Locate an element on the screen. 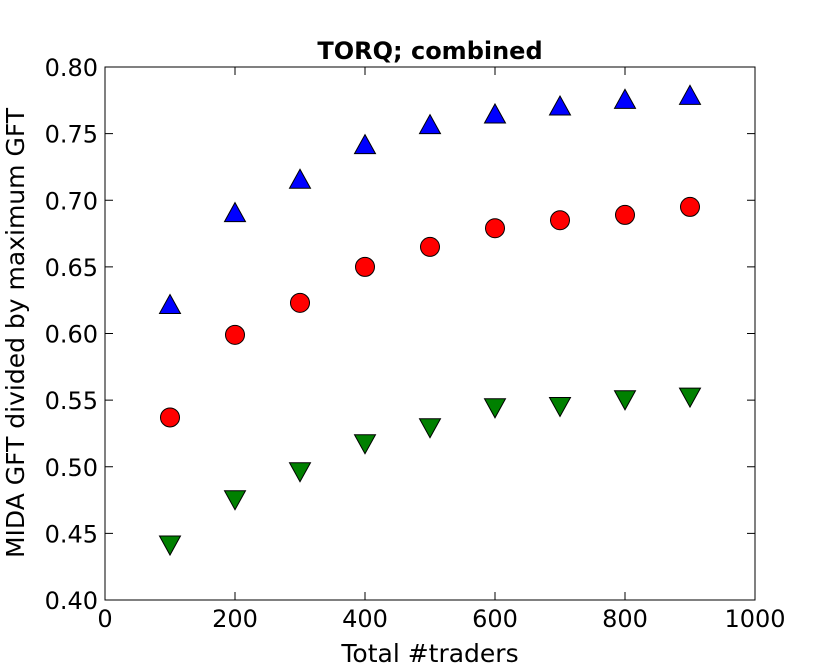  y-tick-label: 0.60 is located at coordinates (71, 335).